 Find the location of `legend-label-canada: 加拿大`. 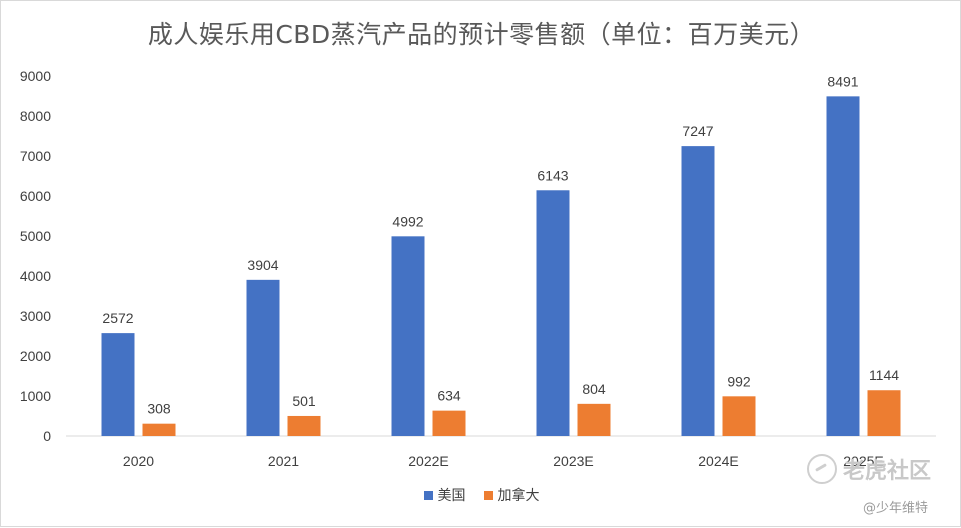

legend-label-canada: 加拿大 is located at coordinates (518, 496).